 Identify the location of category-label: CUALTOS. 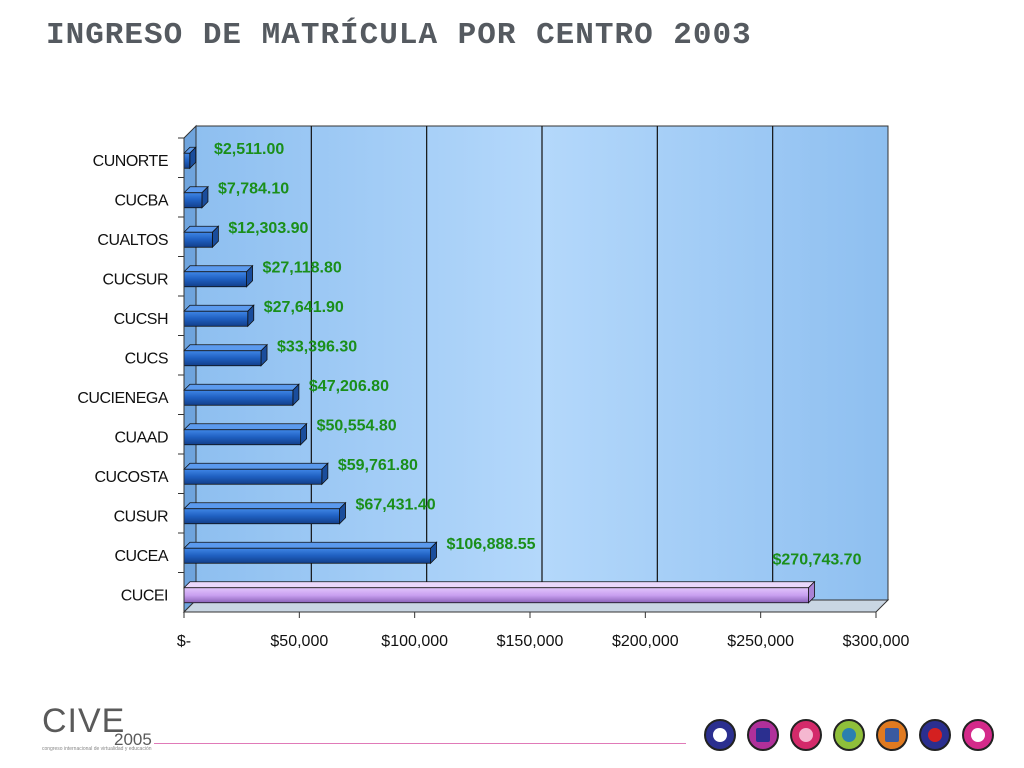
(132, 240).